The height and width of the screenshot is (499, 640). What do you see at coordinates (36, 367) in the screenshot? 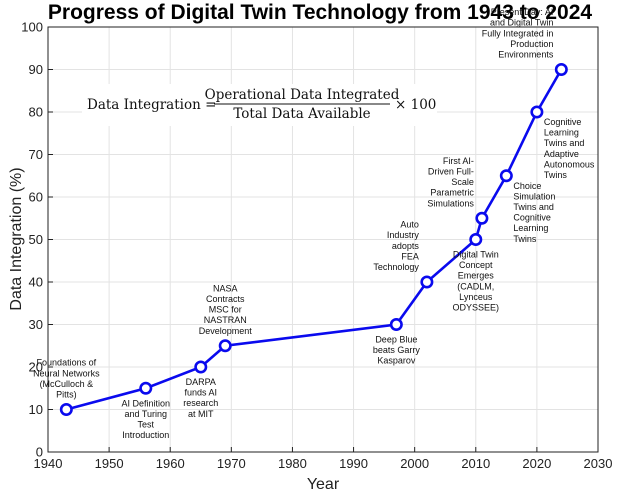
I see `y-tick-label: 20` at bounding box center [36, 367].